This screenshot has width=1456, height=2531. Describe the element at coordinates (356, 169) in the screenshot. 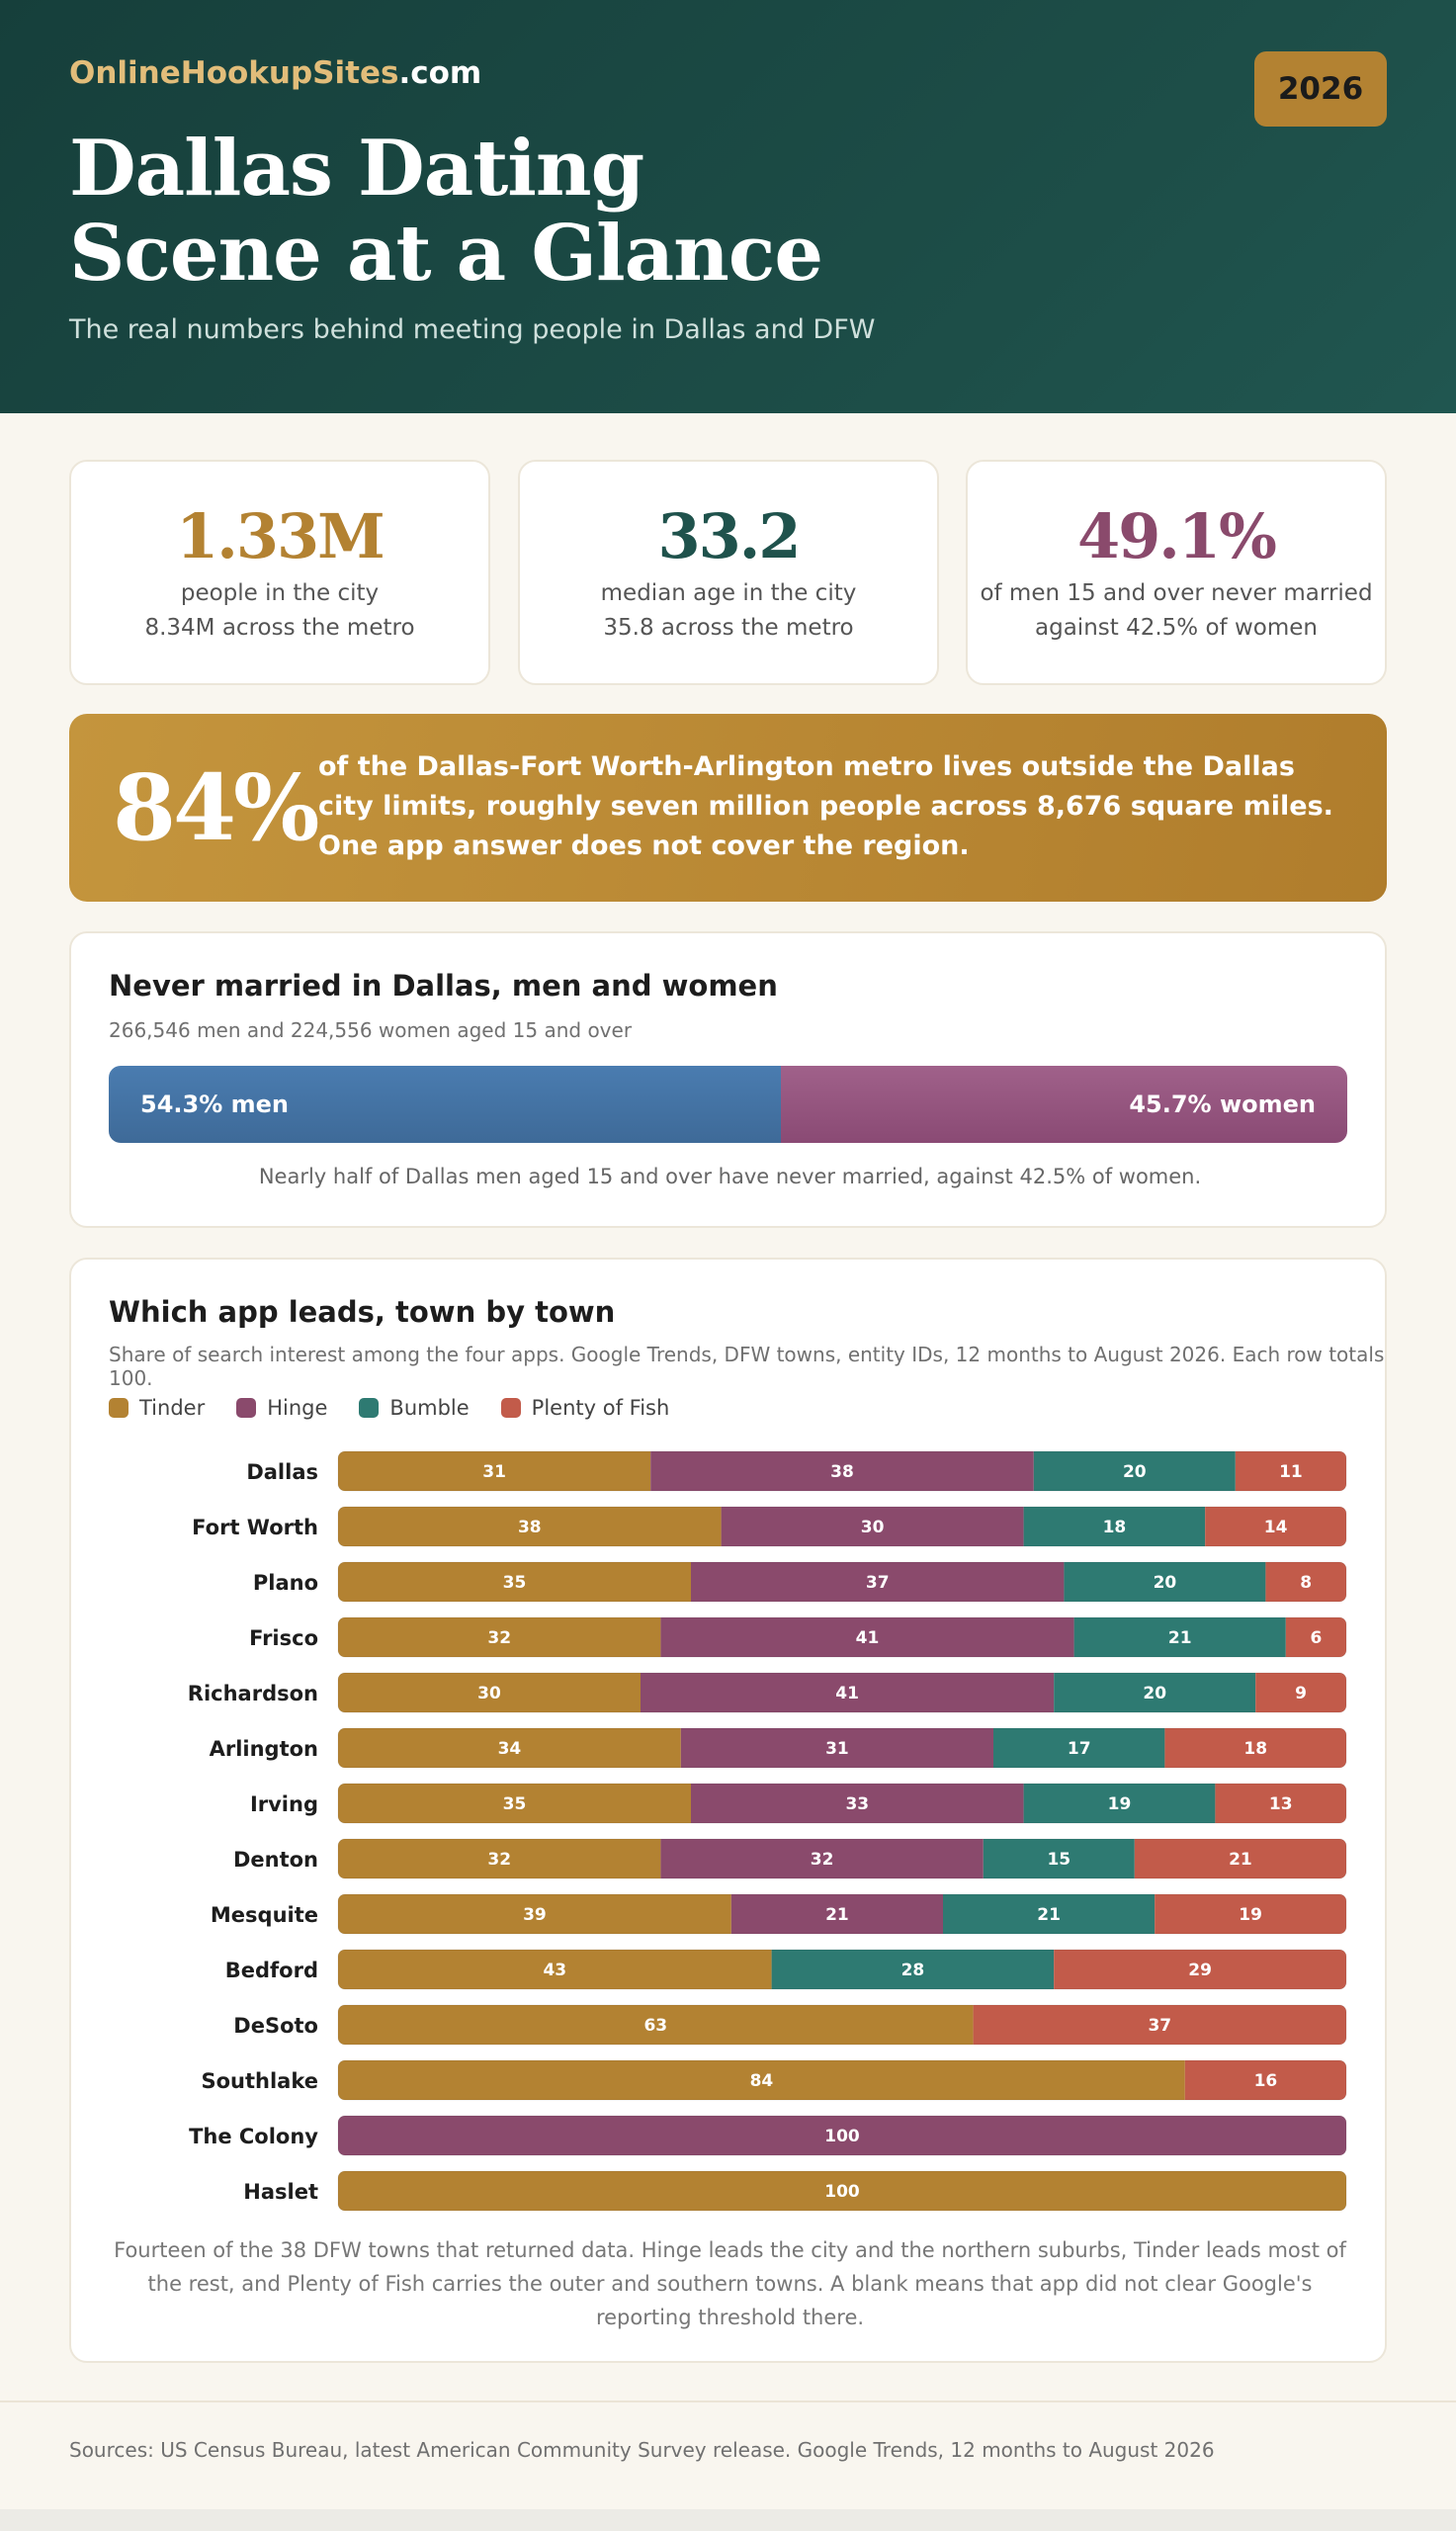

I see `title-line-1: Dallas Dating` at that location.